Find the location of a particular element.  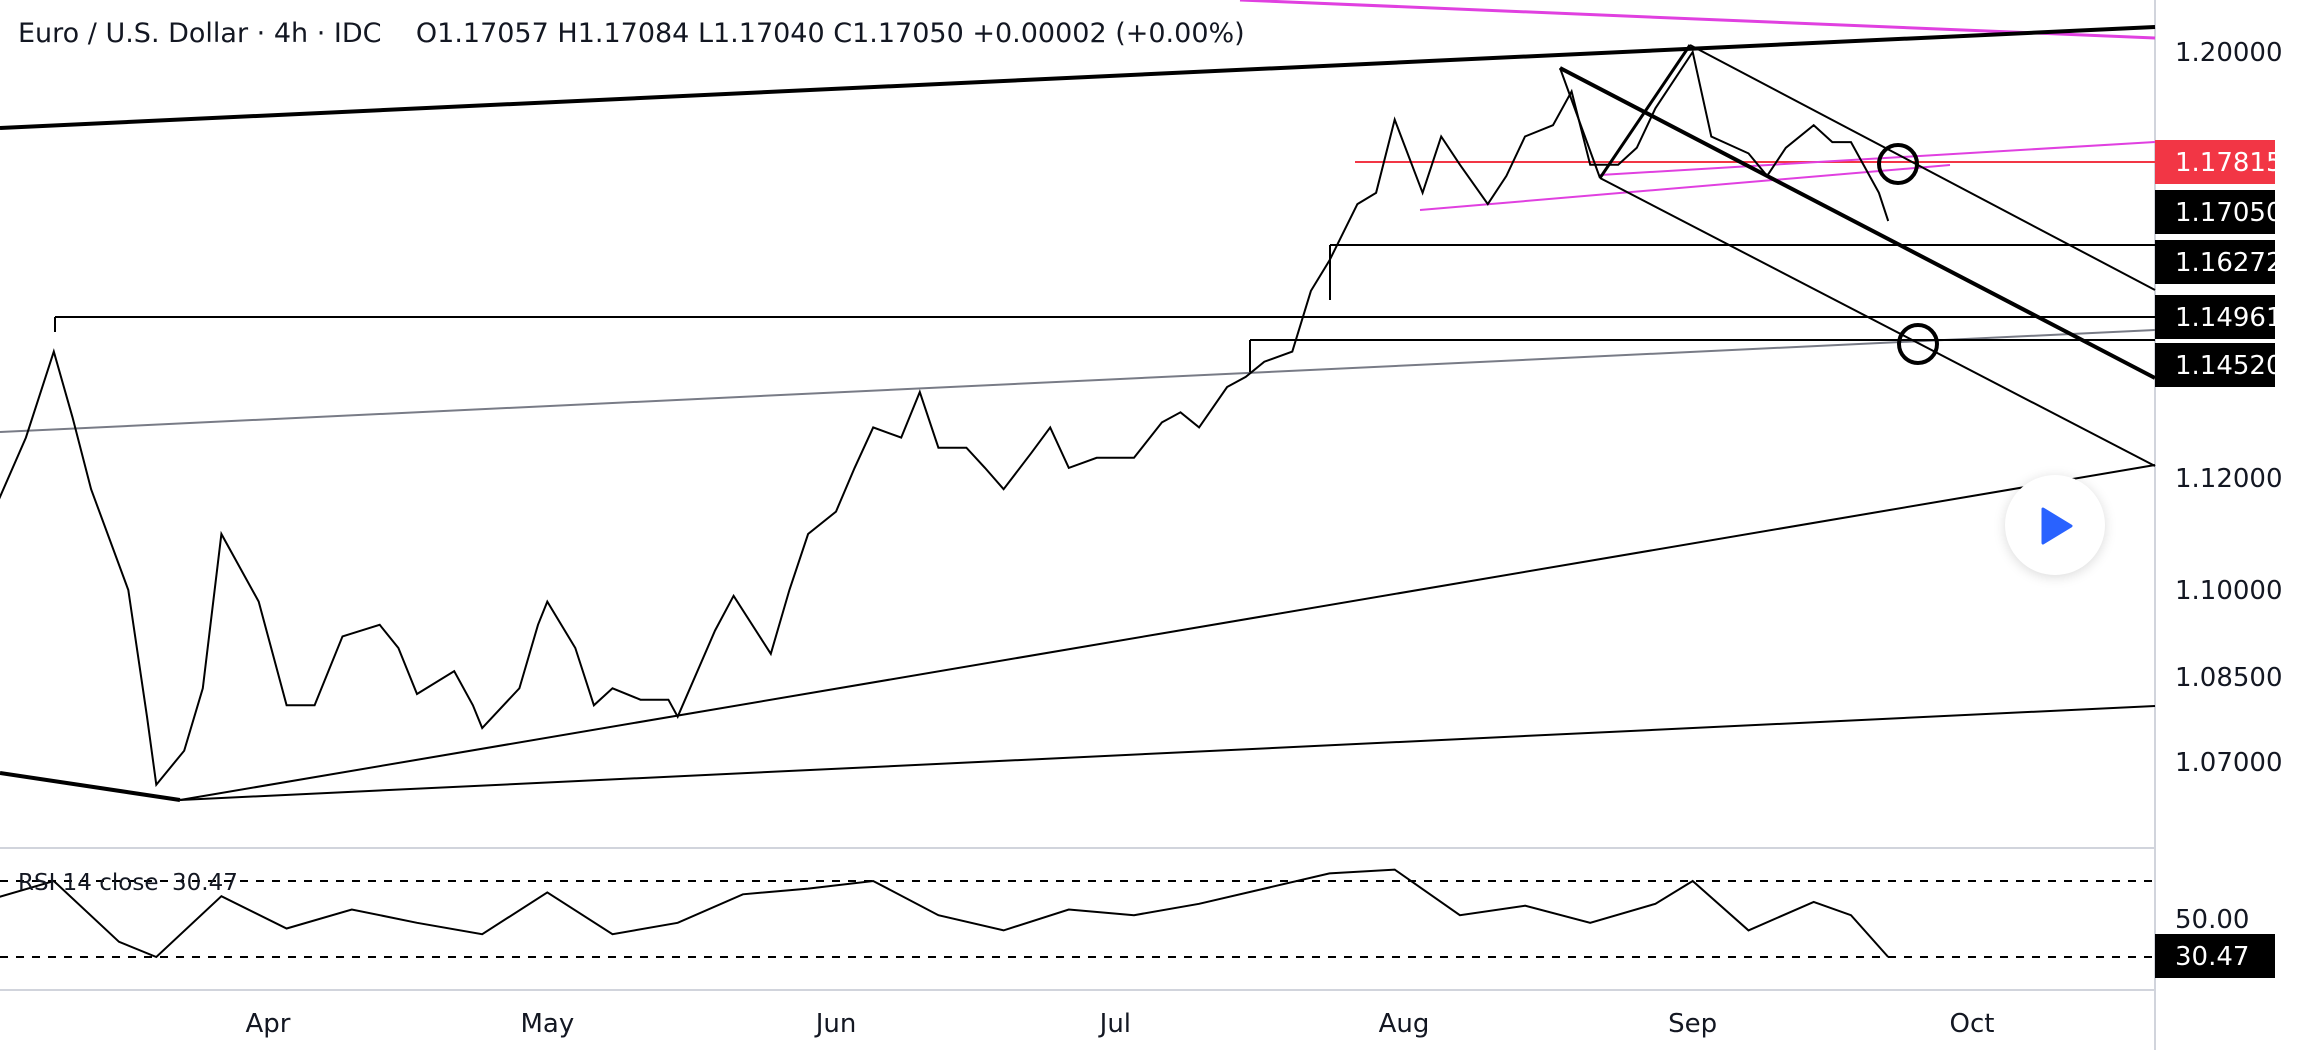

x-tick-label: Aug is located at coordinates (1404, 1024).